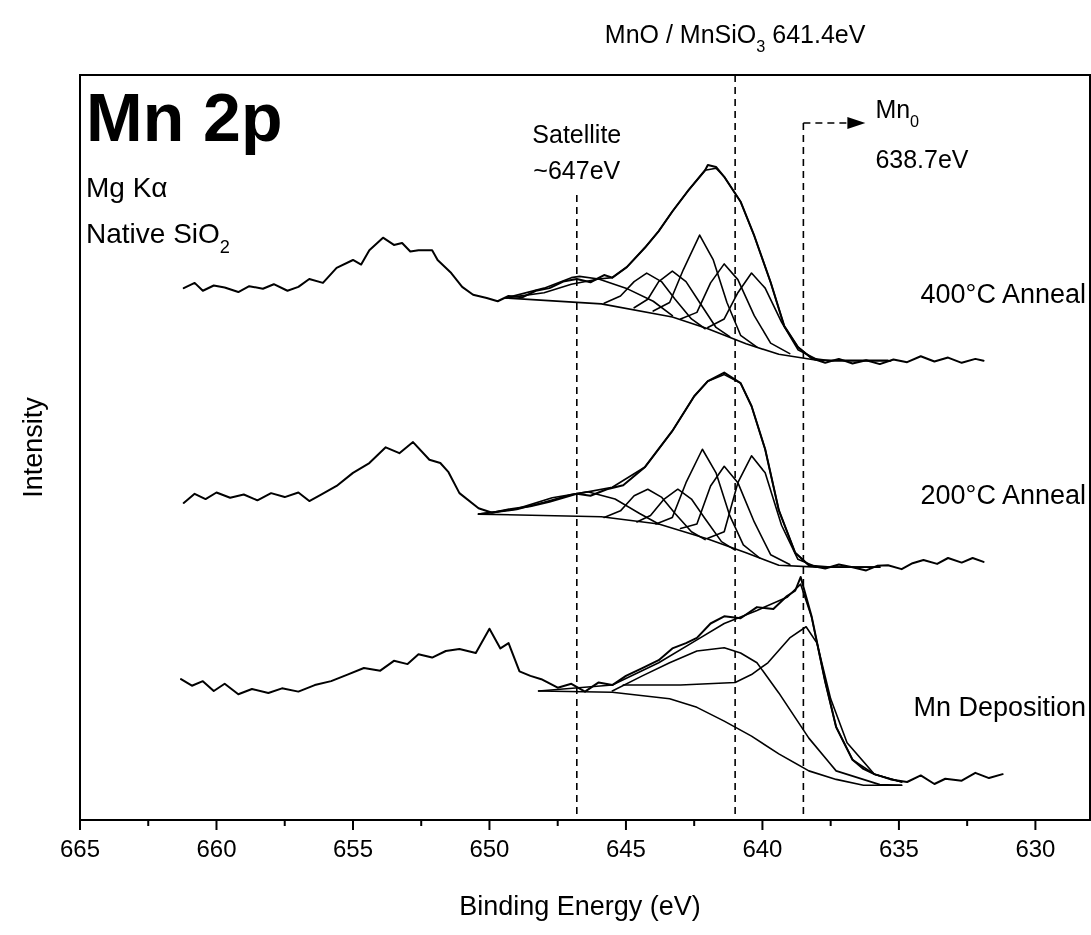 The width and height of the screenshot is (1091, 935). What do you see at coordinates (80, 848) in the screenshot?
I see `x-tick-label: 665` at bounding box center [80, 848].